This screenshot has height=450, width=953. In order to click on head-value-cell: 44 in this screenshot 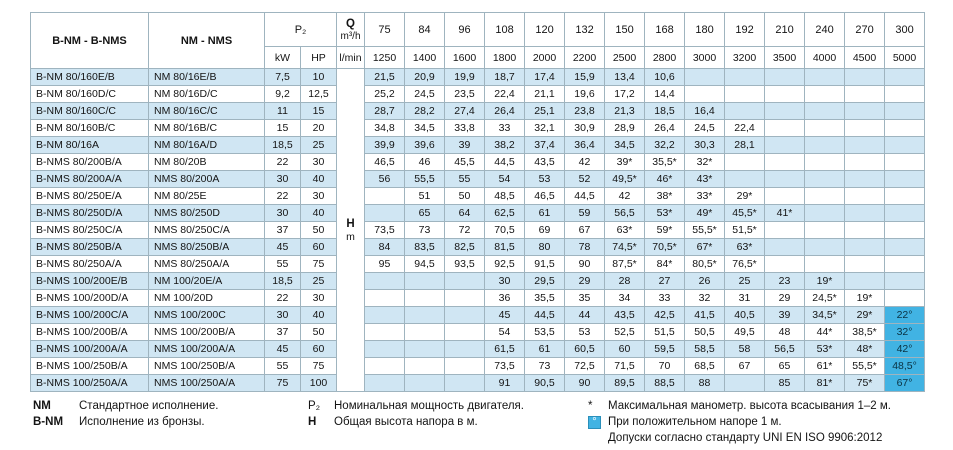, I will do `click(585, 315)`.